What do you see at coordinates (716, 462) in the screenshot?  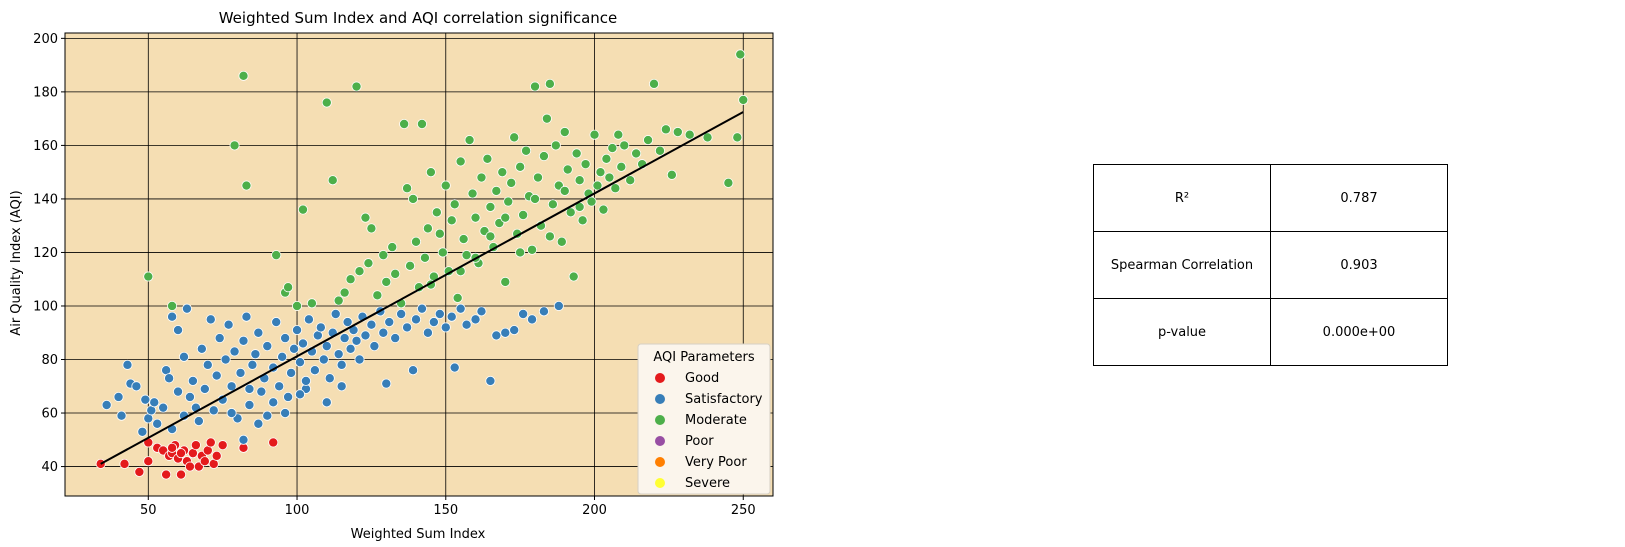 I see `legend-label: Very Poor` at bounding box center [716, 462].